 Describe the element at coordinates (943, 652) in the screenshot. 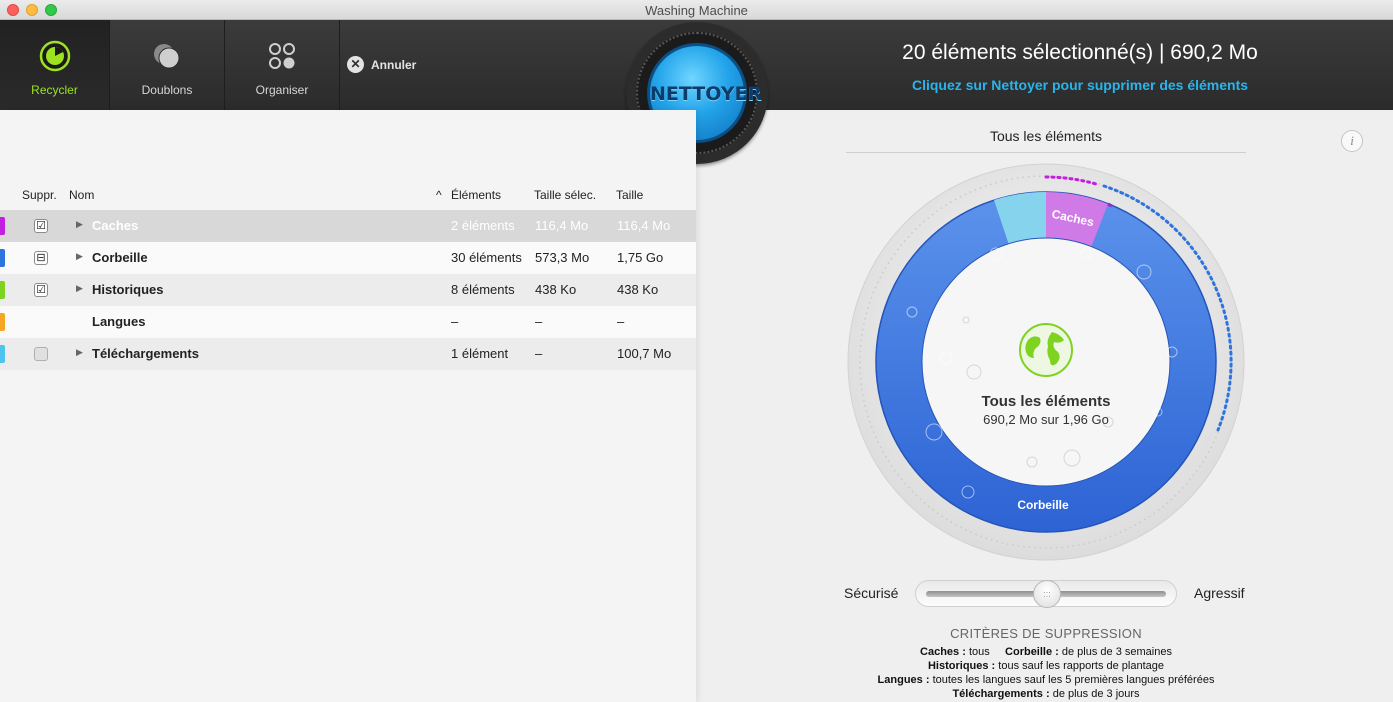

I see `criteria-label: Caches :` at that location.